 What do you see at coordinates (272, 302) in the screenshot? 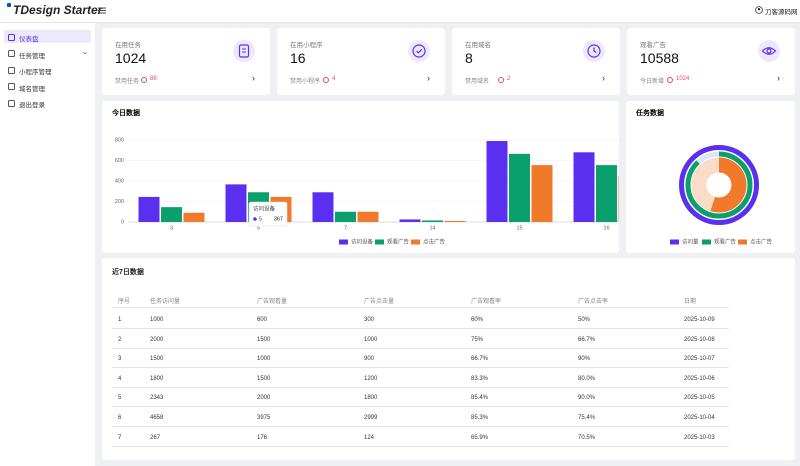
I see `table-header-cell: 广告观看量` at bounding box center [272, 302].